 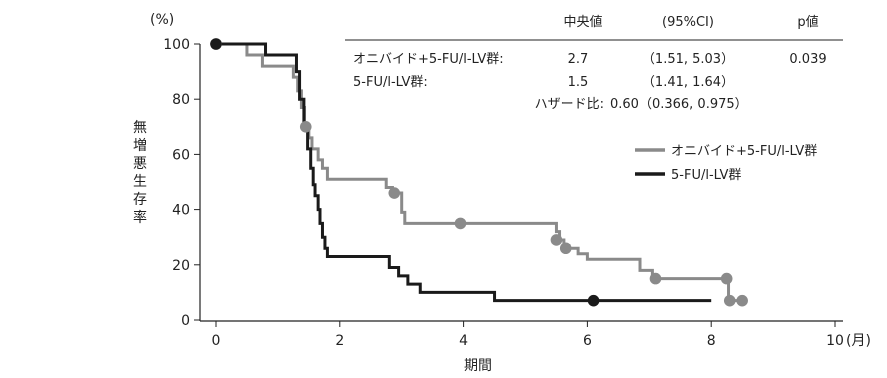 What do you see at coordinates (185, 321) in the screenshot?
I see `y-tick-label: 0` at bounding box center [185, 321].